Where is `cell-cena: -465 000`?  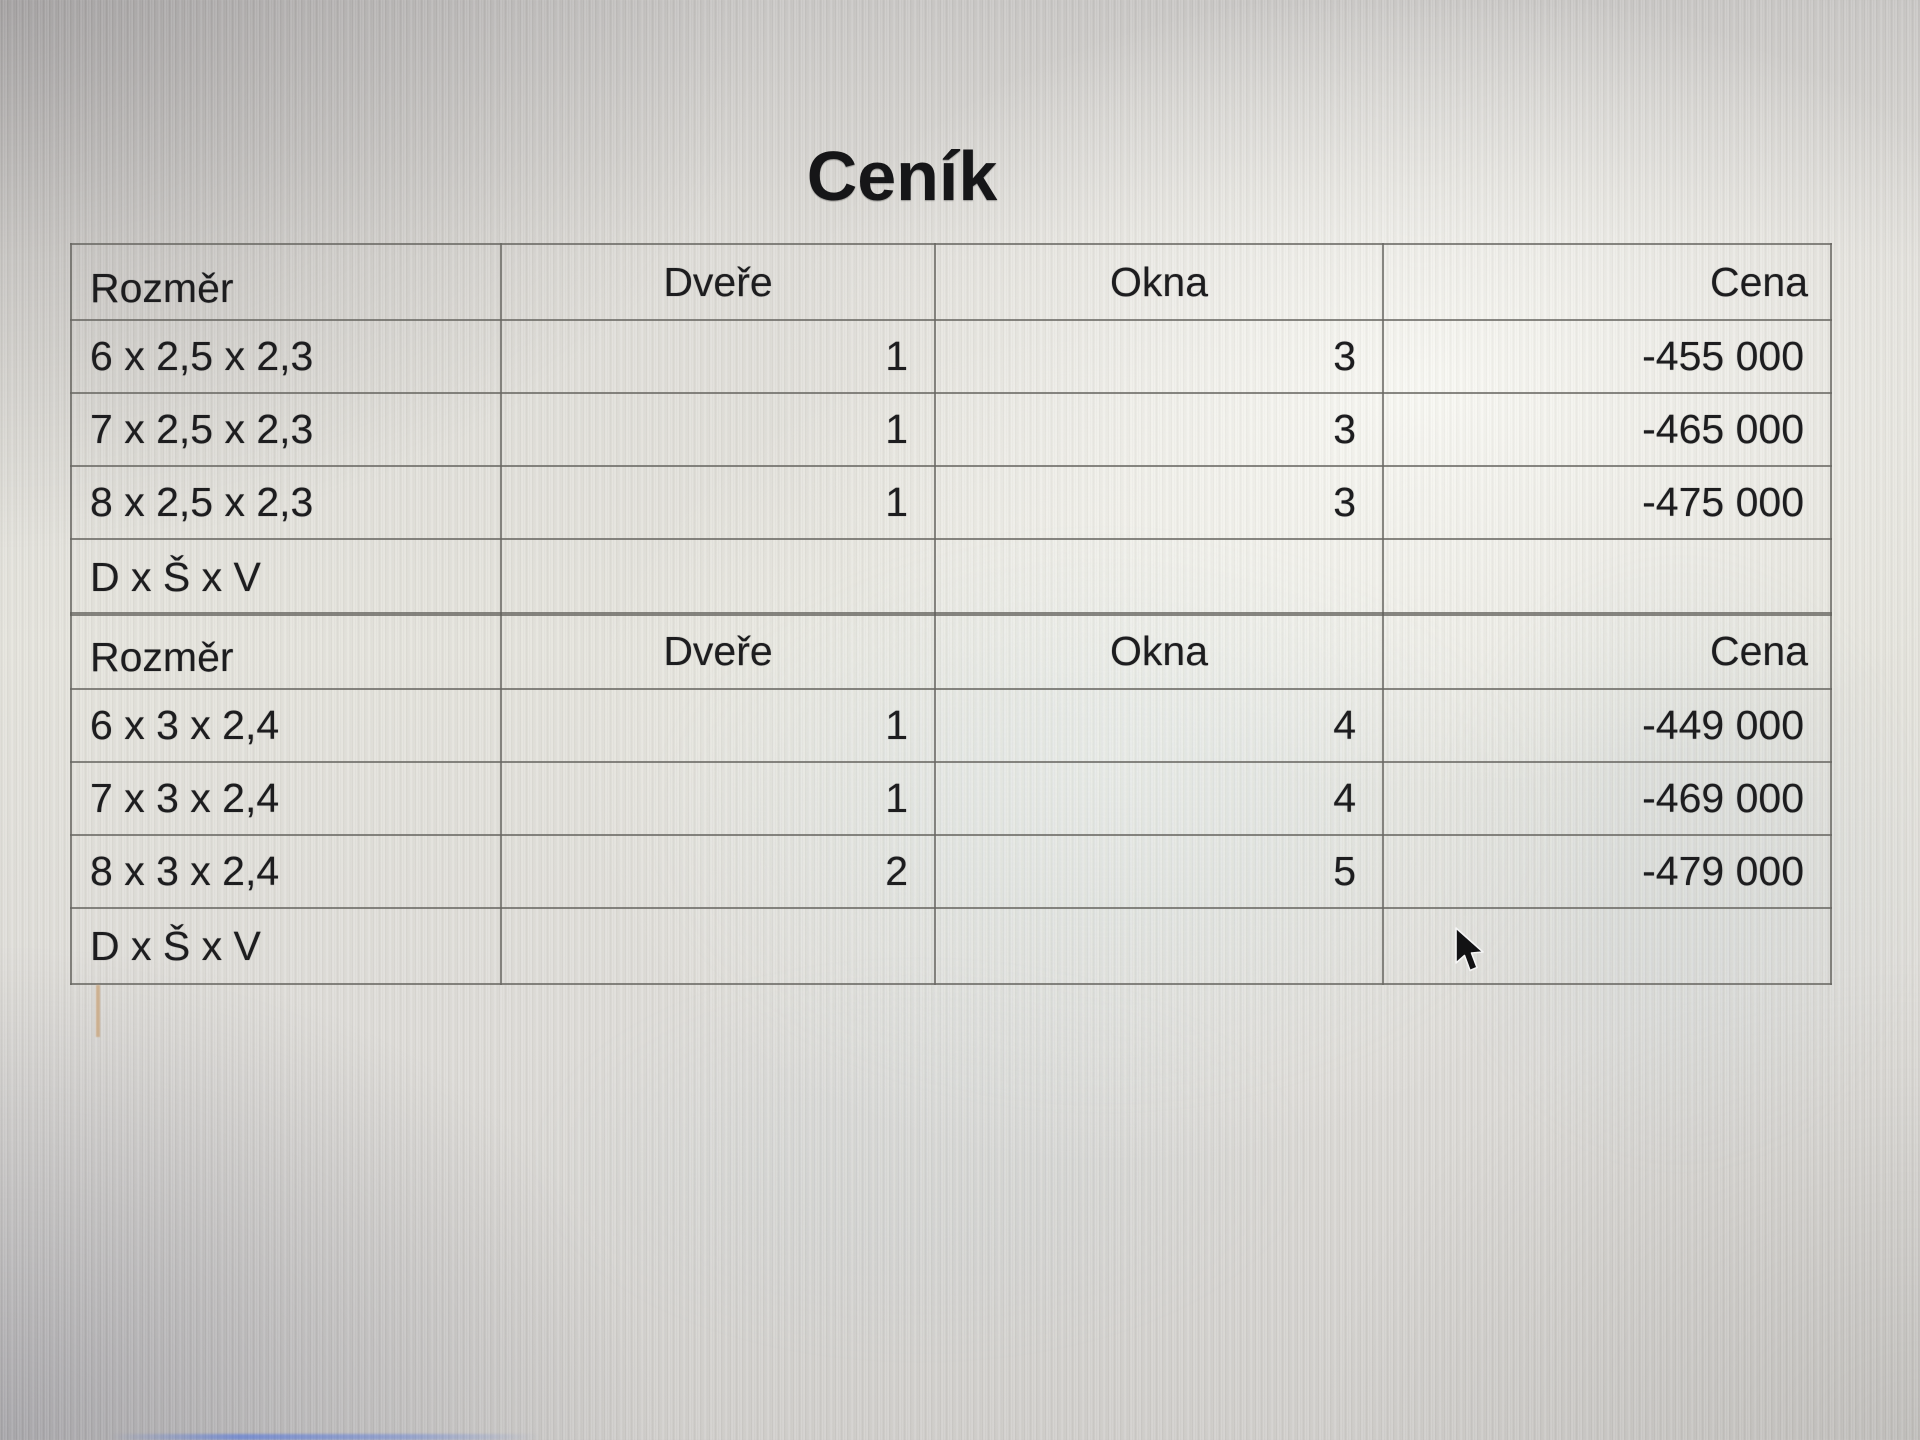
cell-cena: -465 000 is located at coordinates (1607, 429).